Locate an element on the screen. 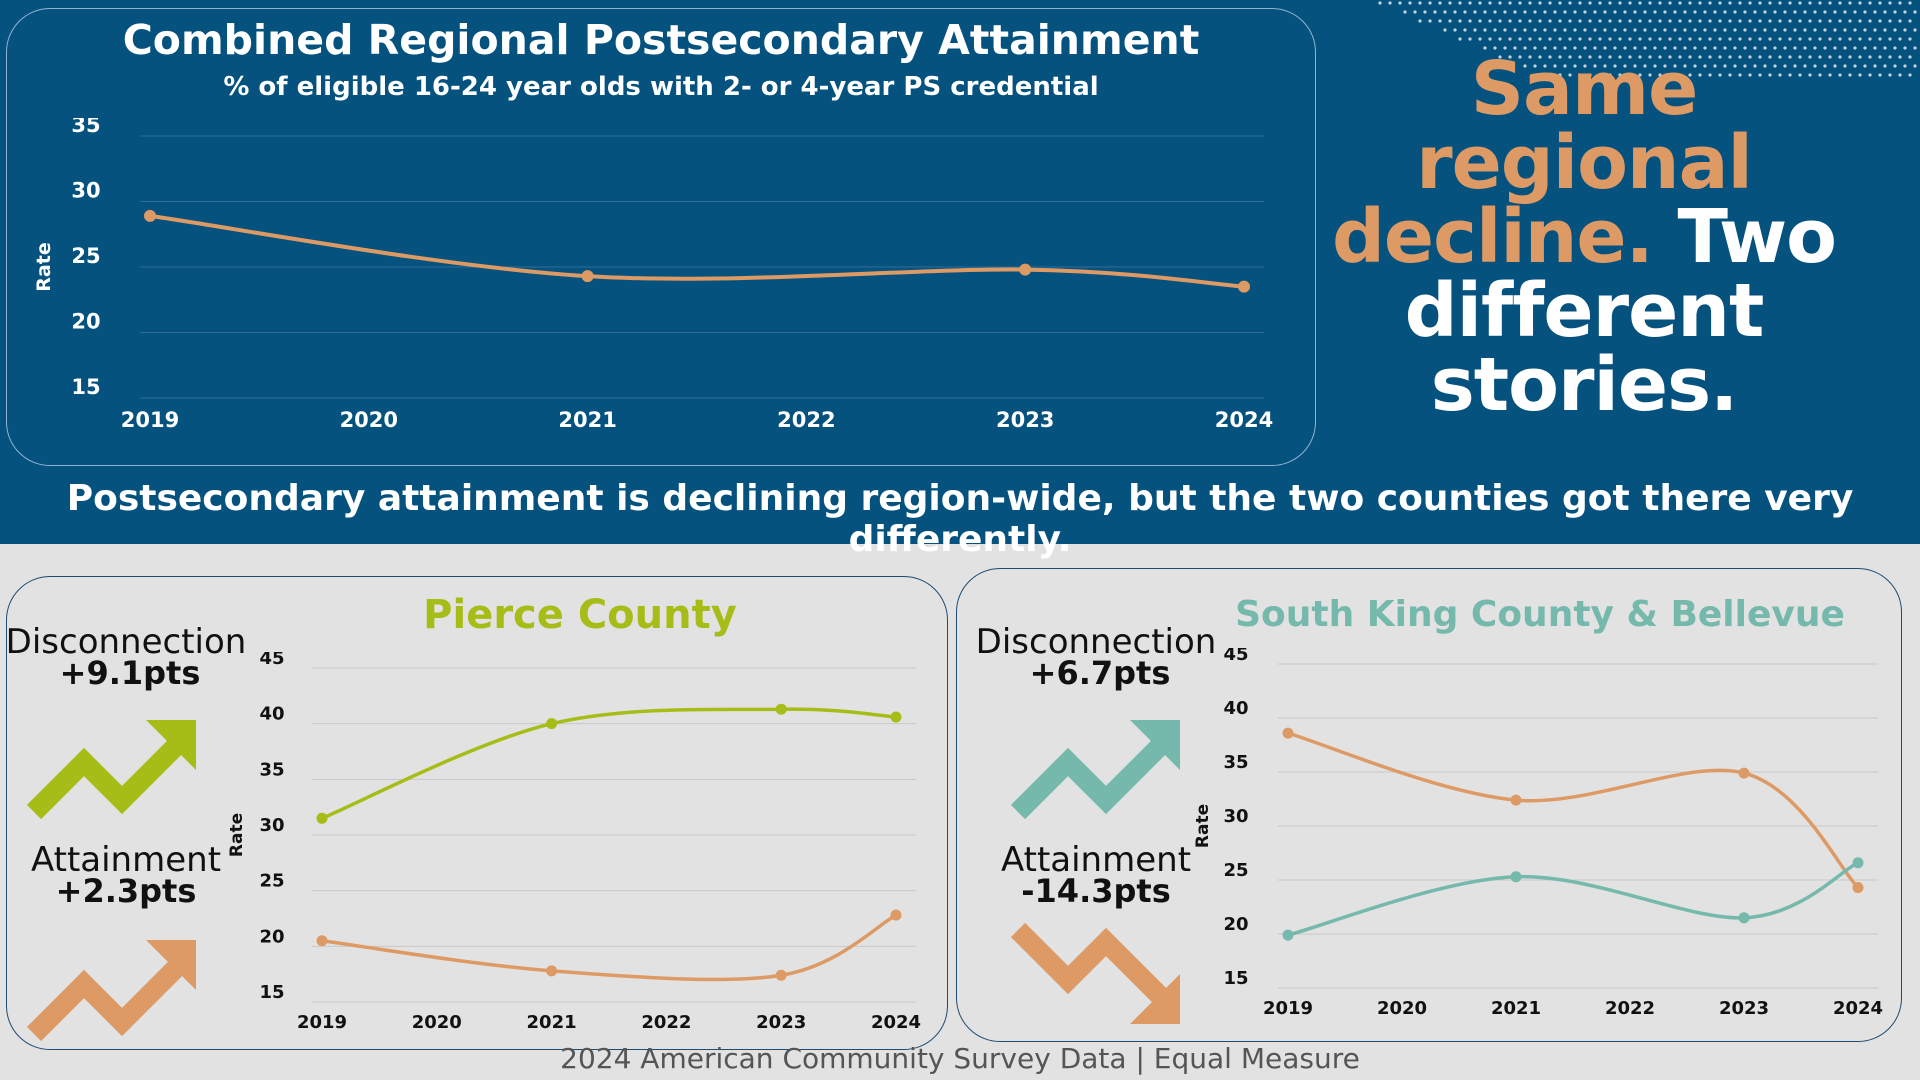 This screenshot has height=1080, width=1920. pierce-attainment-label: Attainment is located at coordinates (126, 860).